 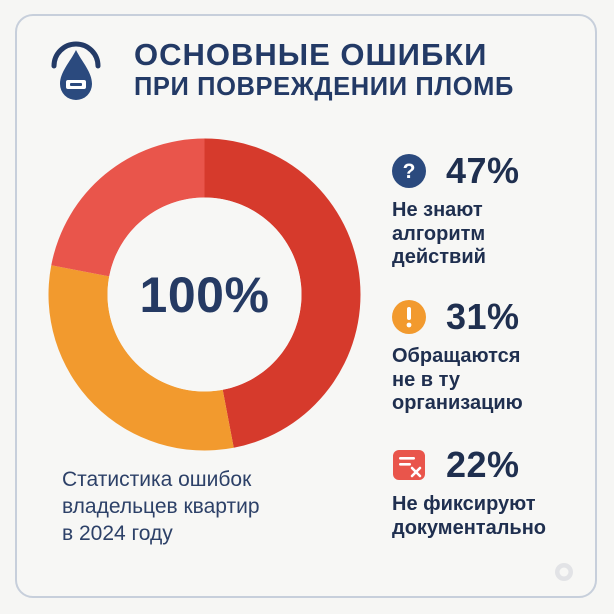 I want to click on document-cross-icon, so click(x=409, y=465).